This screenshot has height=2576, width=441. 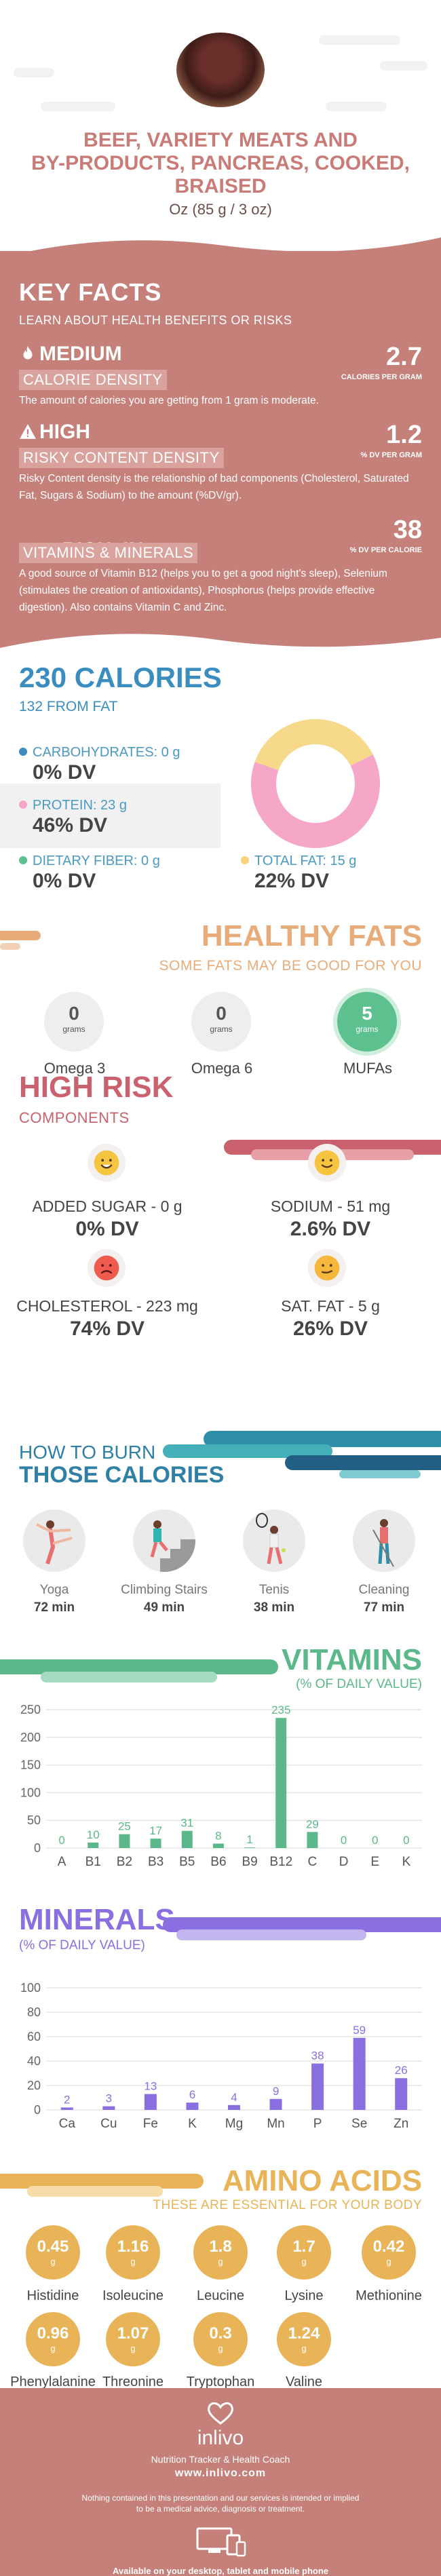 I want to click on macro-donut-chart, so click(x=315, y=784).